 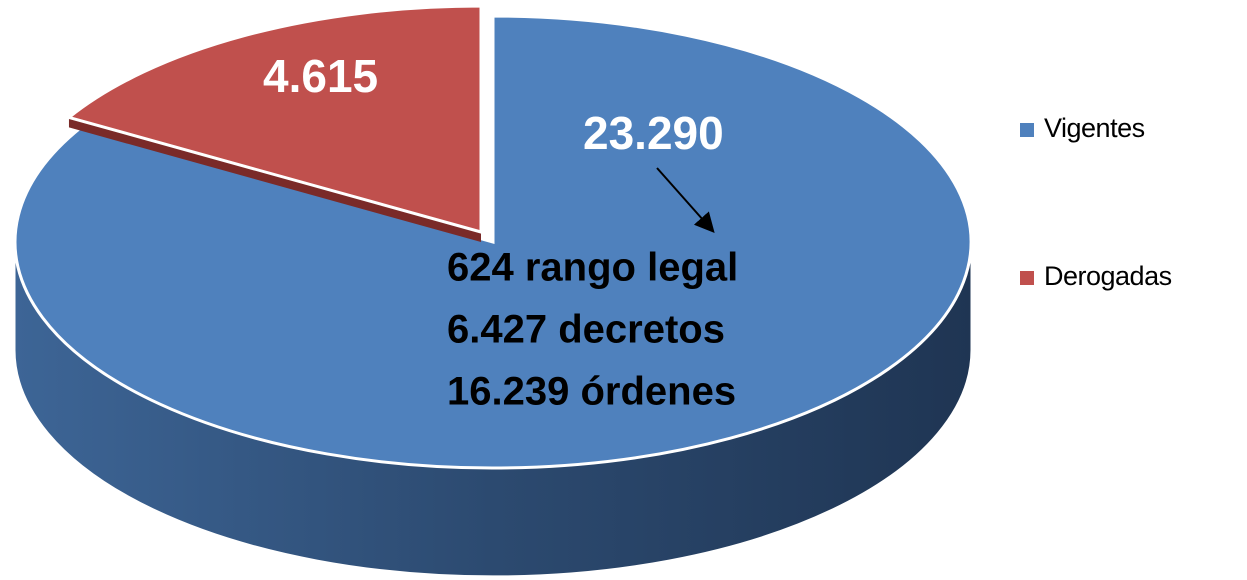 I want to click on legend-label: Derogadas, so click(x=1108, y=276).